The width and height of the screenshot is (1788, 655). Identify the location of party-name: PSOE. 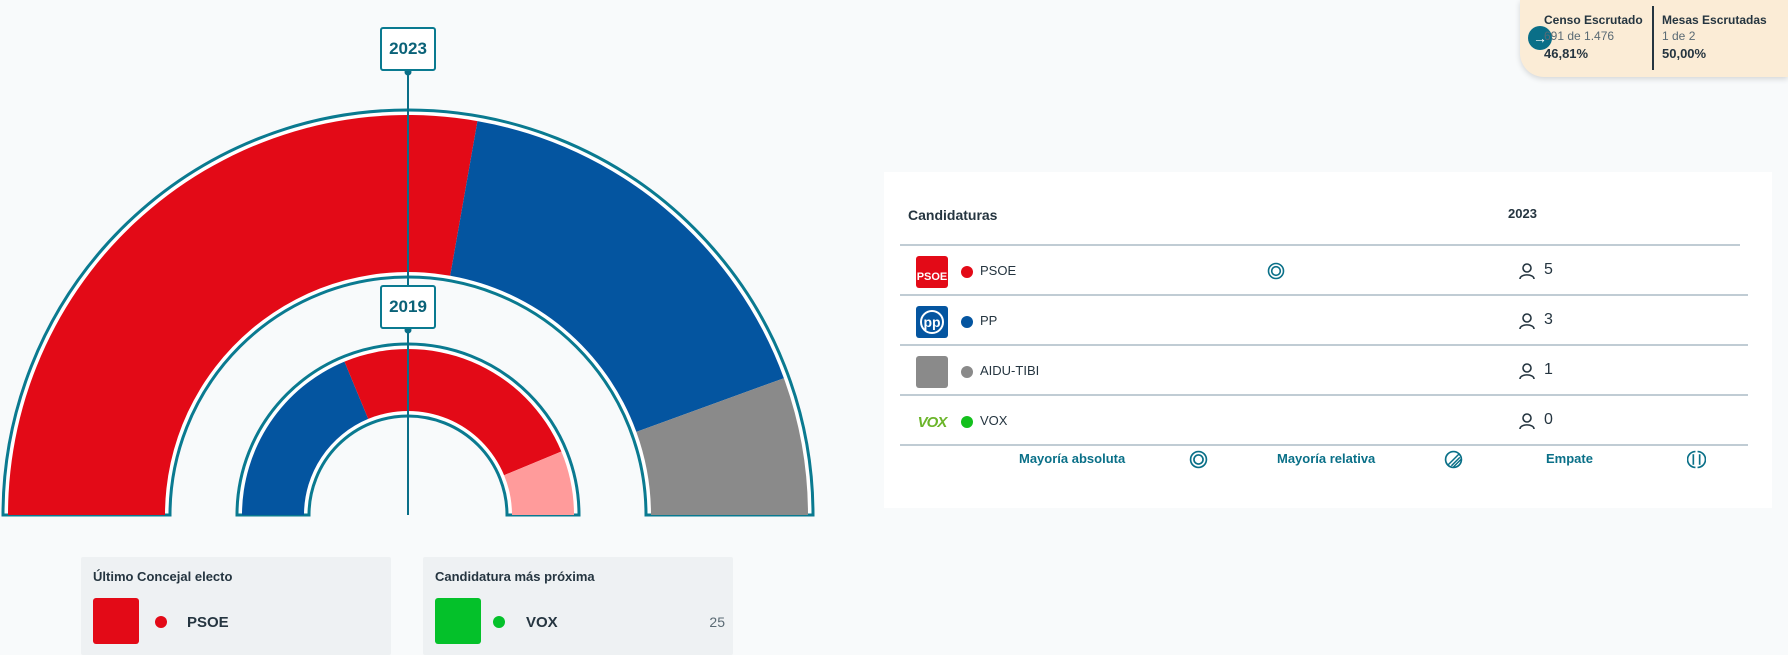
(998, 270).